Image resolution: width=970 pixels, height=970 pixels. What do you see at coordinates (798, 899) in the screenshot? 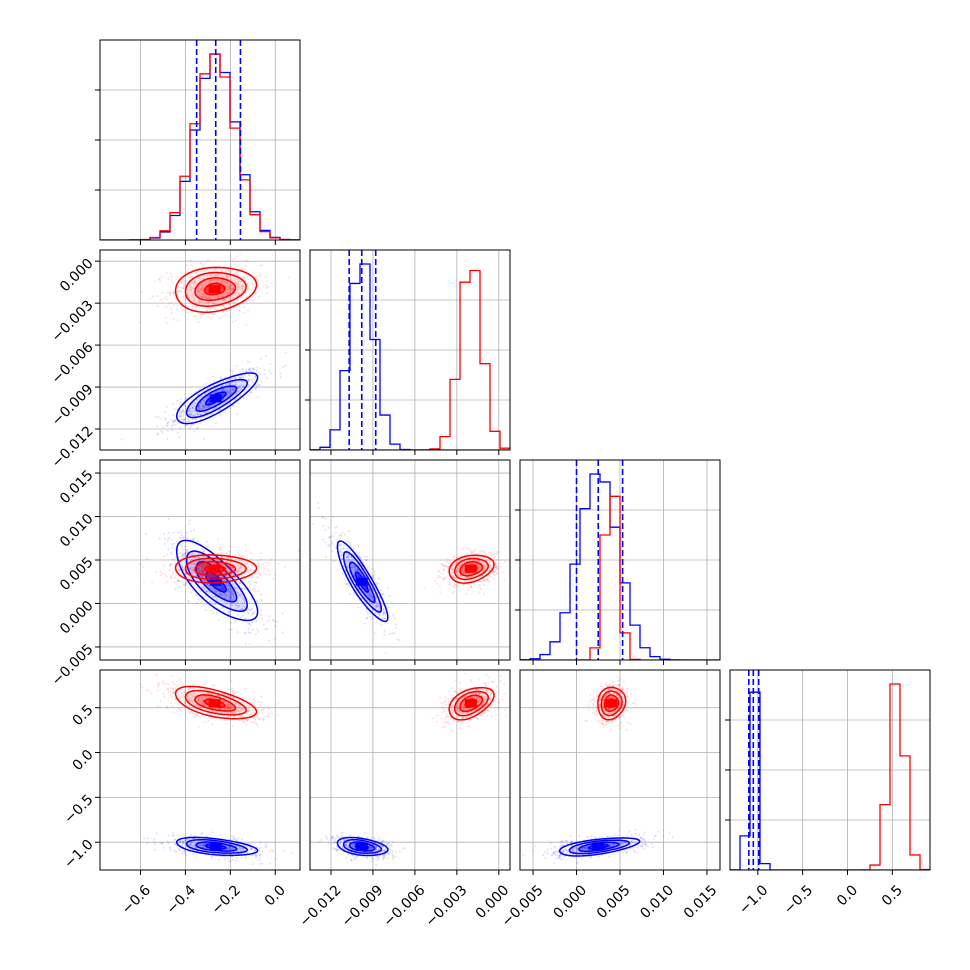
I see `x-tick-label: −0.5` at bounding box center [798, 899].